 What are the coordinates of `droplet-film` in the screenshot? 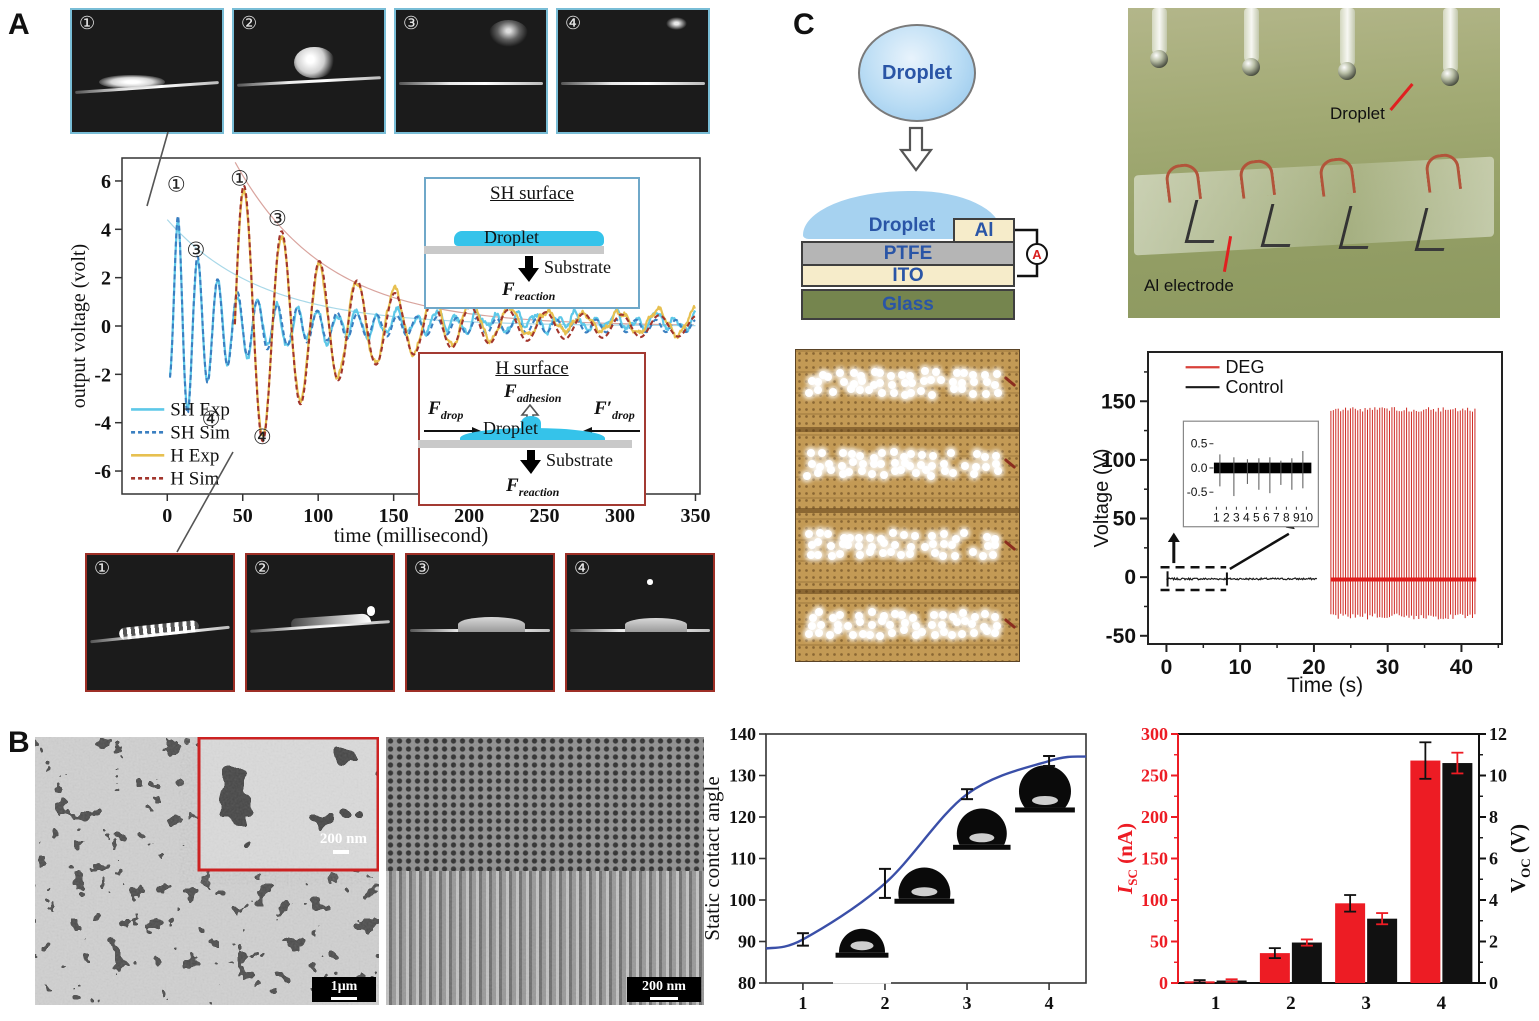 It's located at (159, 630).